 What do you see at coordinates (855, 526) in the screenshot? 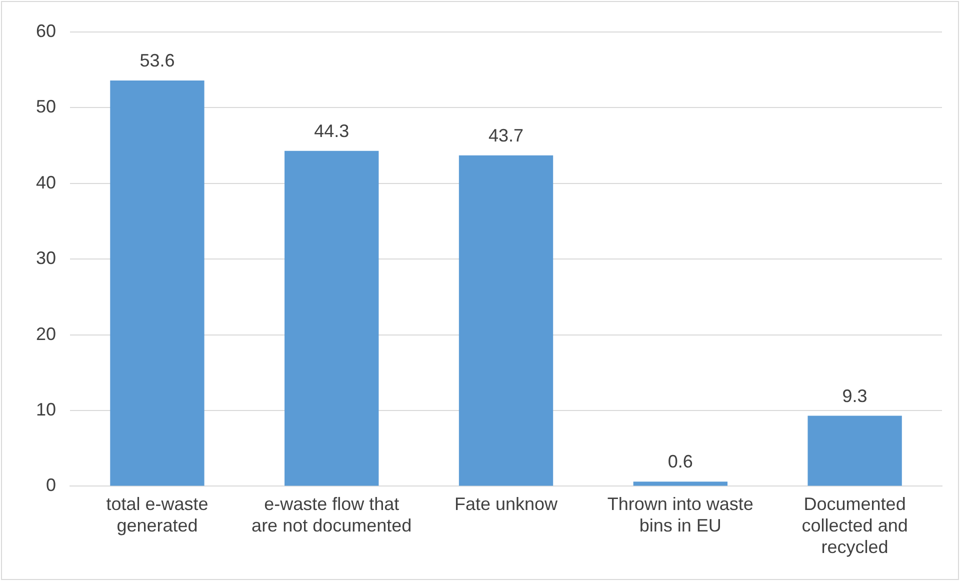
I see `x-tick-label: Documented collected and recycled` at bounding box center [855, 526].